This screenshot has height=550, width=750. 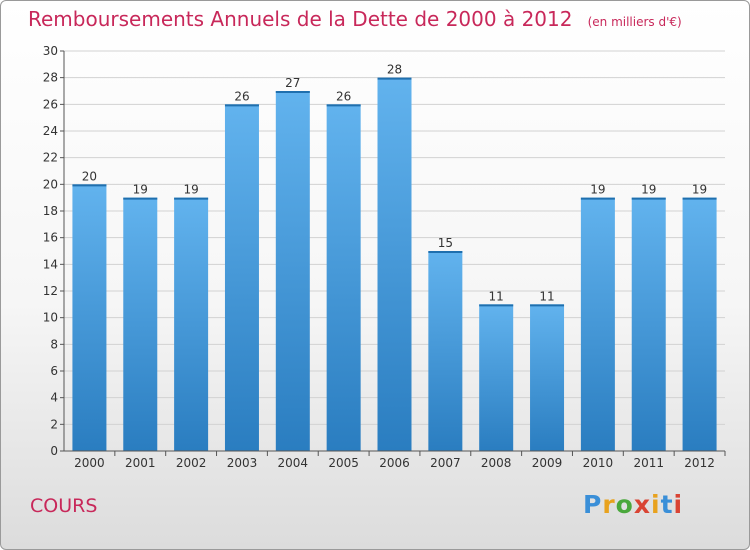 What do you see at coordinates (293, 463) in the screenshot?
I see `x-tick-label: 2004` at bounding box center [293, 463].